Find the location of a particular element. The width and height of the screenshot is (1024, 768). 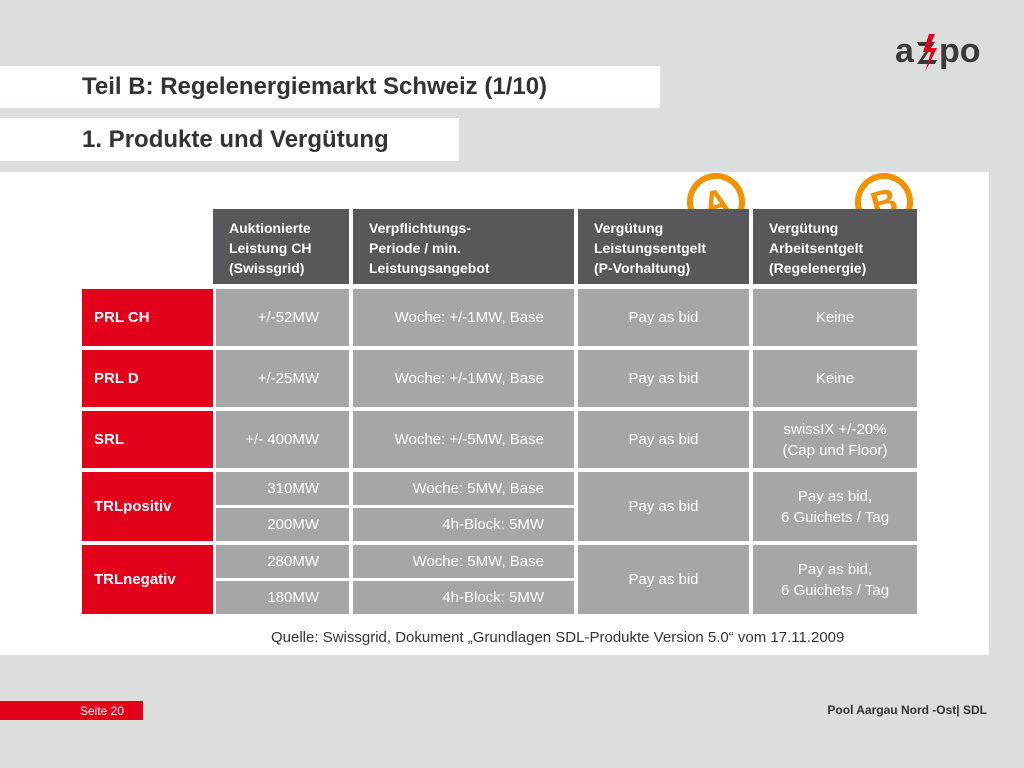

page-title: Teil B: Regelenergiemarkt Schweiz (1/10) is located at coordinates (315, 86).